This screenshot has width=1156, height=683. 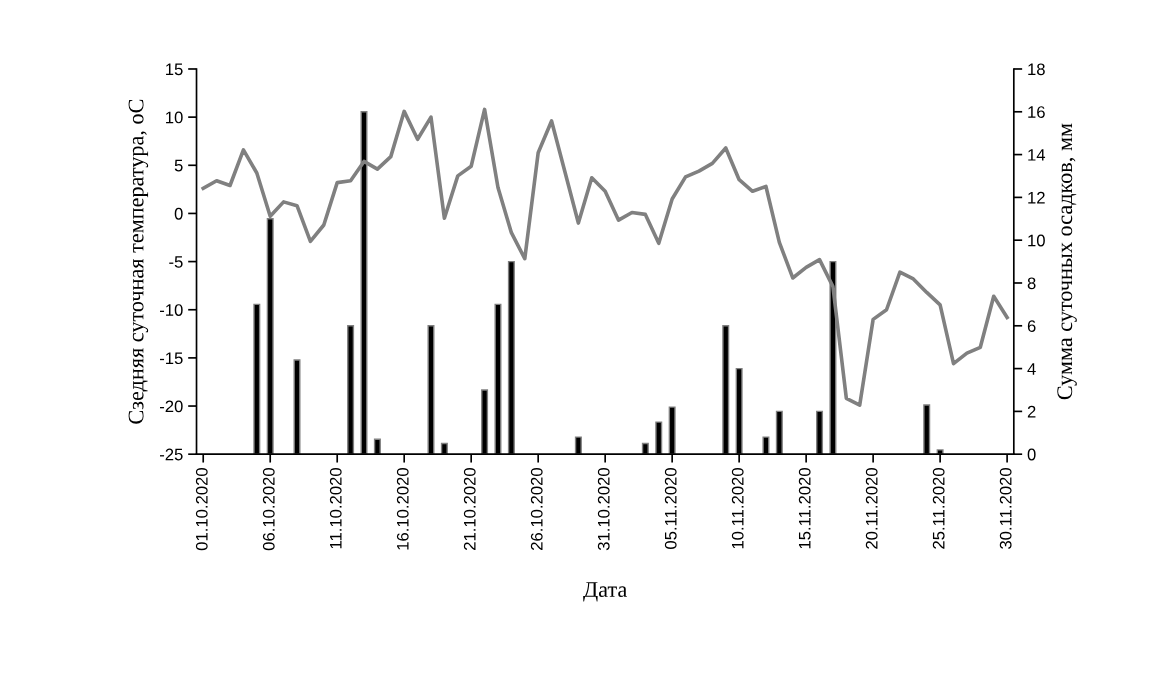 What do you see at coordinates (178, 165) in the screenshot?
I see `y-tick-label: 5` at bounding box center [178, 165].